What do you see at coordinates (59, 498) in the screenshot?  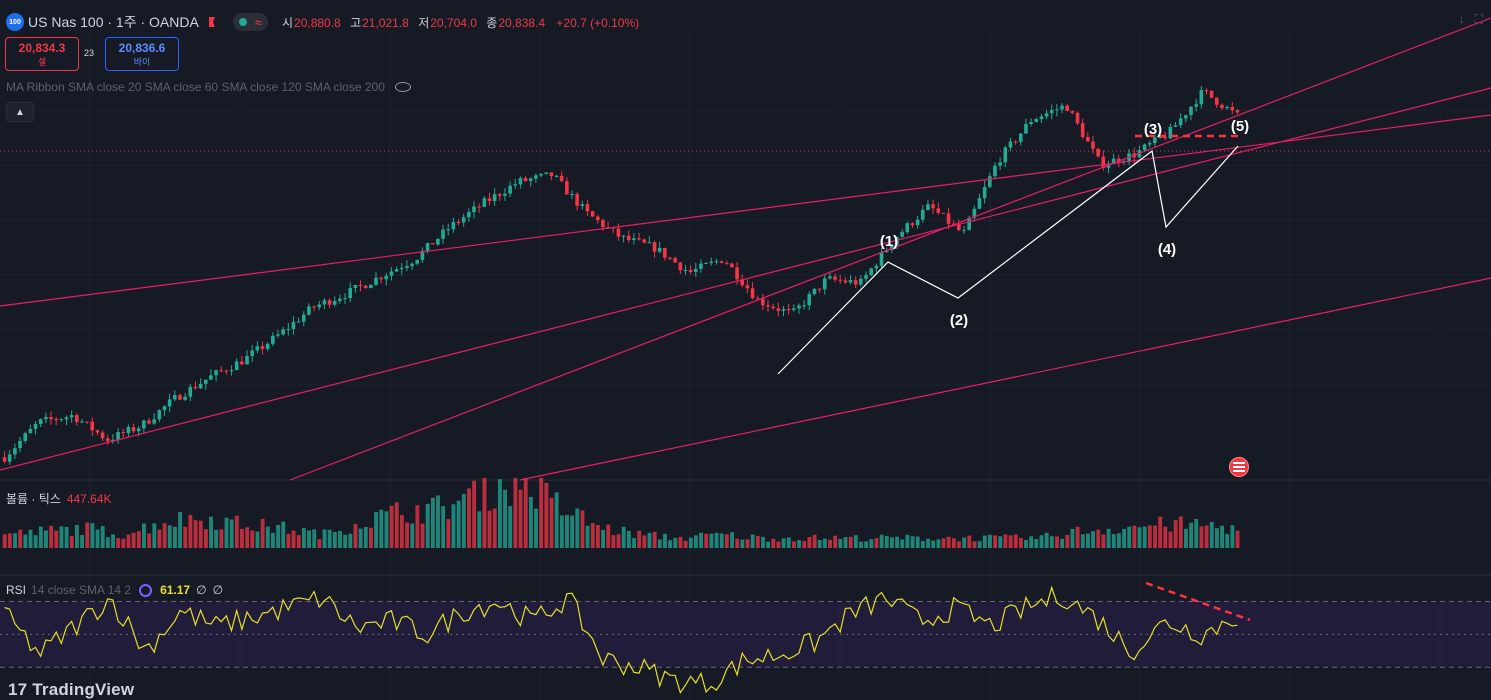 I see `volume-legend: 볼륨 · 틱스 447.64K` at bounding box center [59, 498].